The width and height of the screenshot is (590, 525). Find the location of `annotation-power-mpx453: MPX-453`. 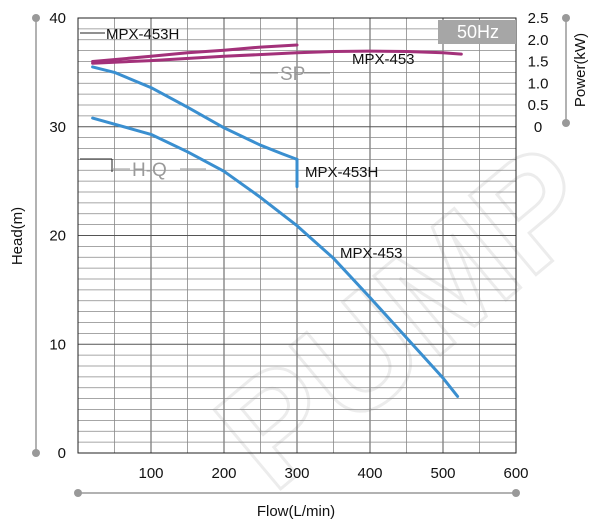

annotation-power-mpx453: MPX-453 is located at coordinates (383, 59).